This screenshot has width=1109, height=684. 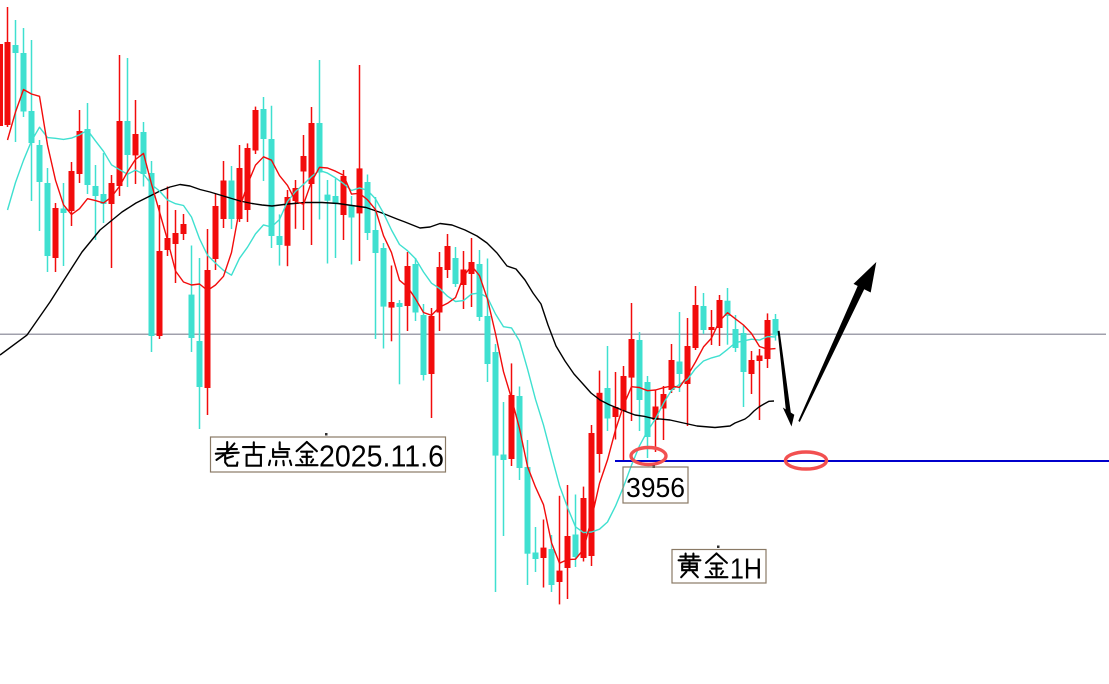 I want to click on svg-text: 1H, so click(x=746, y=570).